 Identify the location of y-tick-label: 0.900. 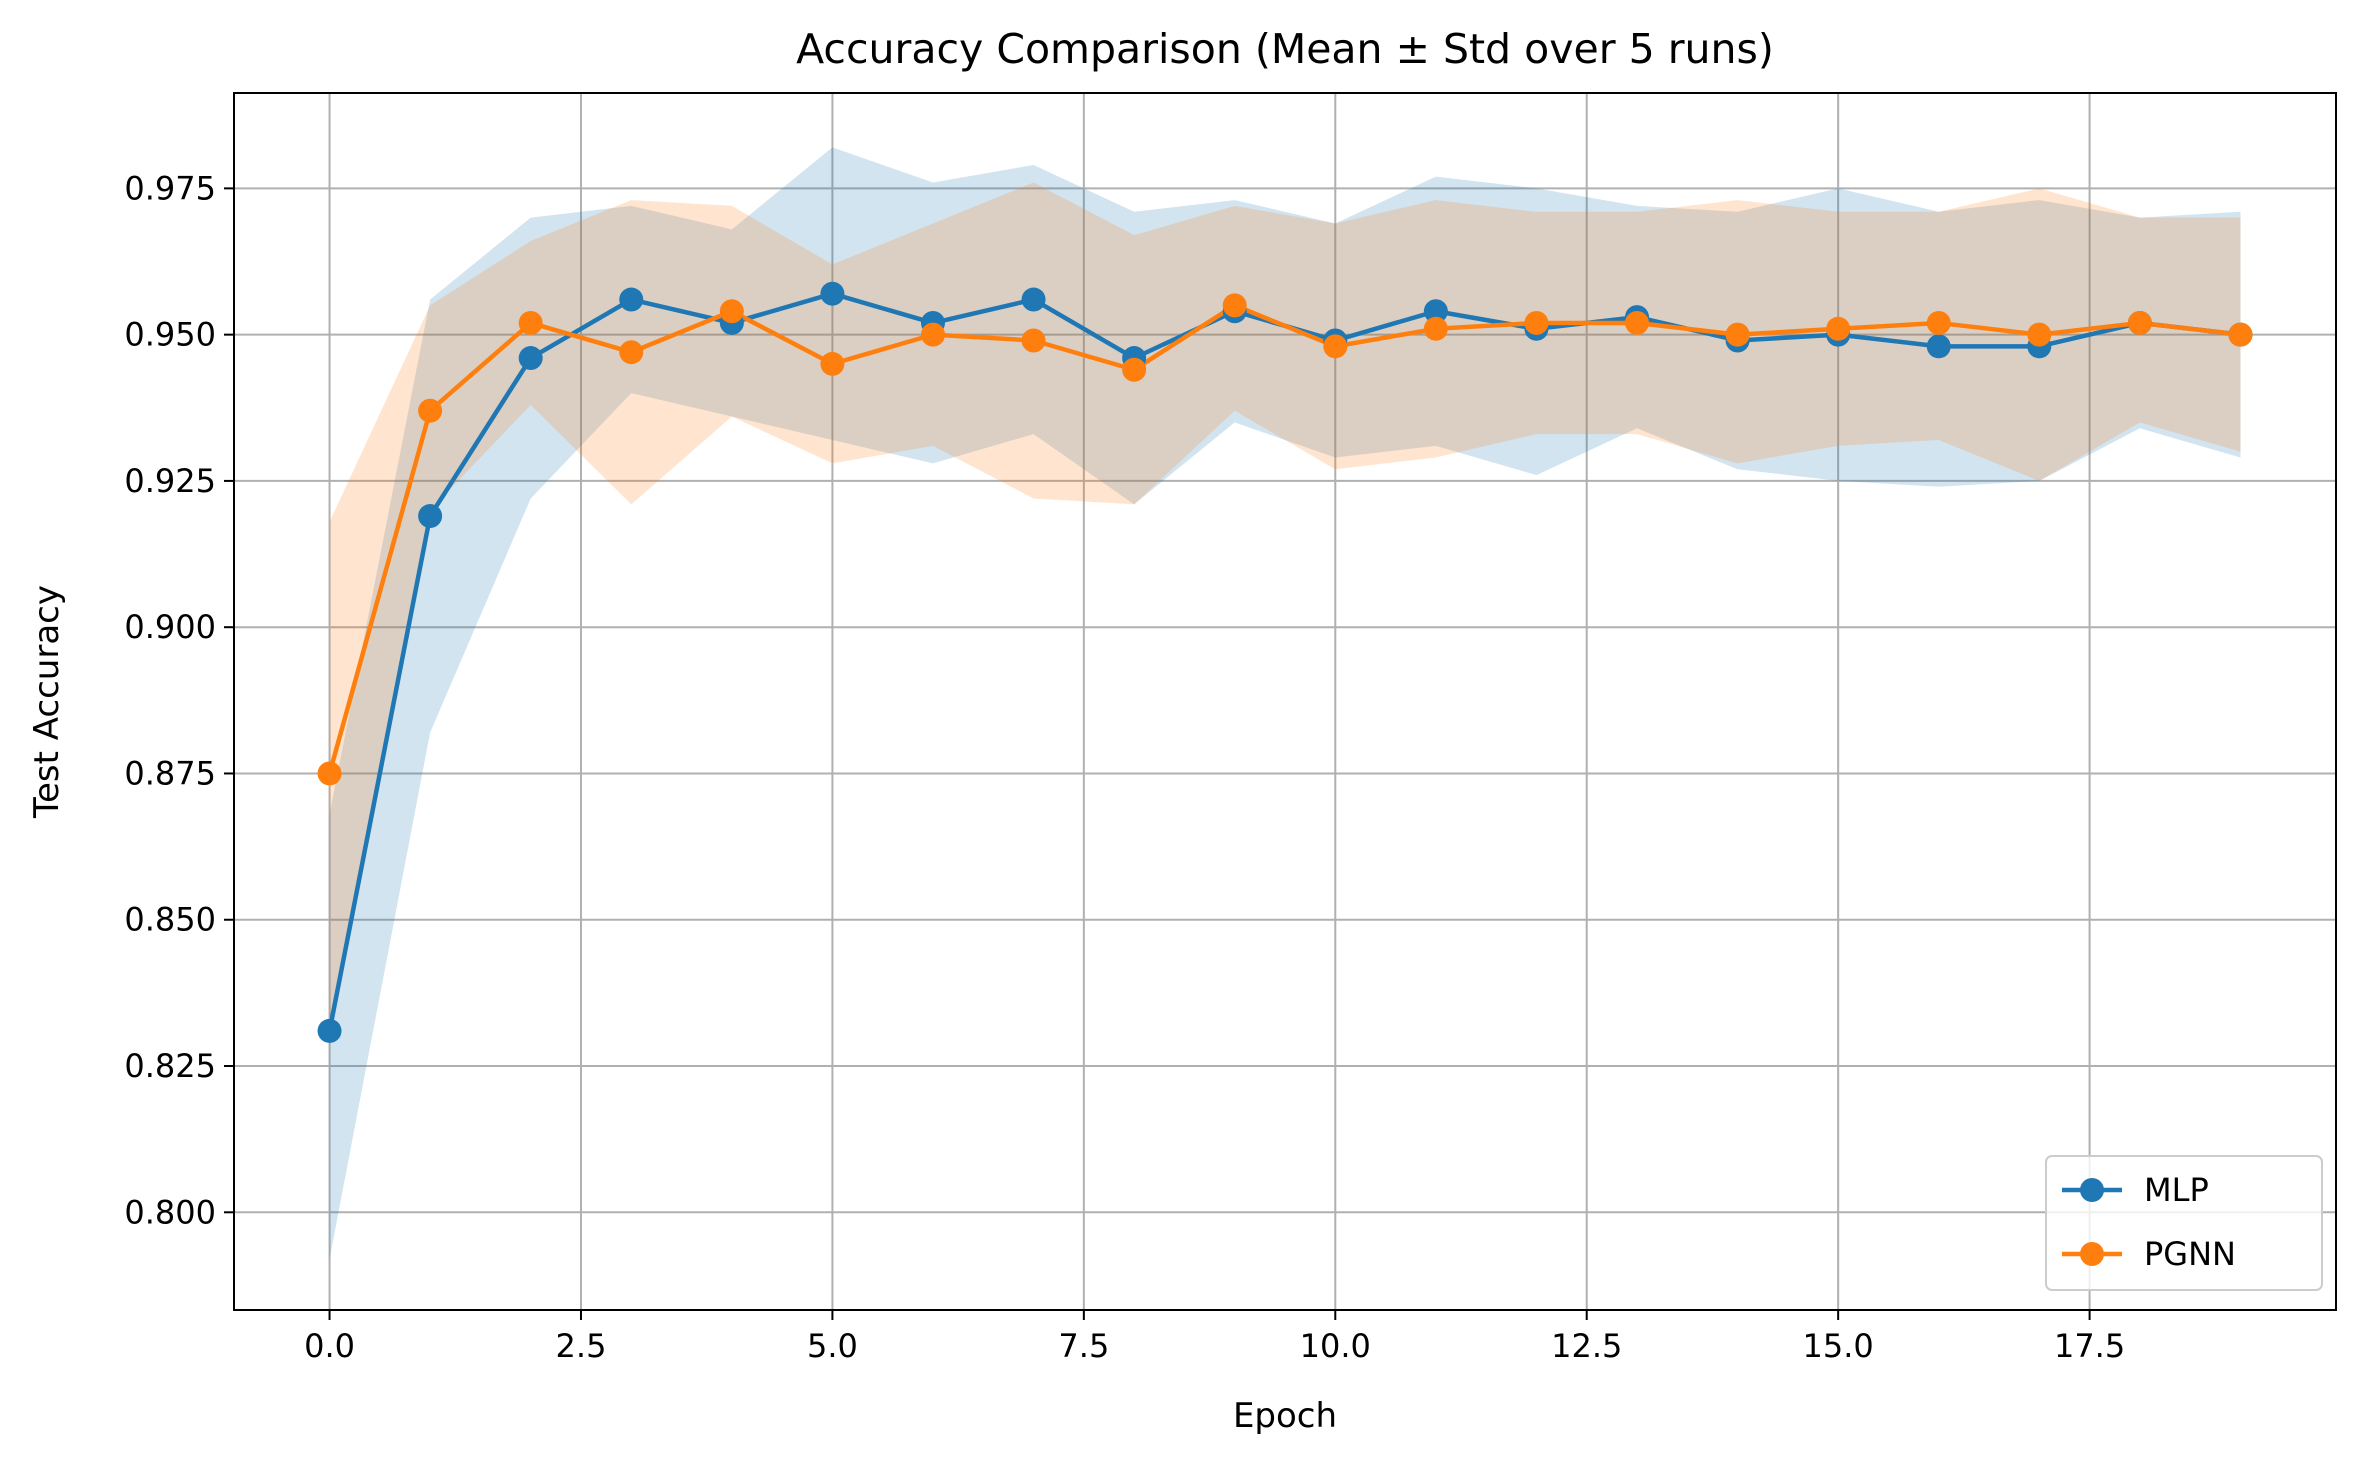
(170, 627).